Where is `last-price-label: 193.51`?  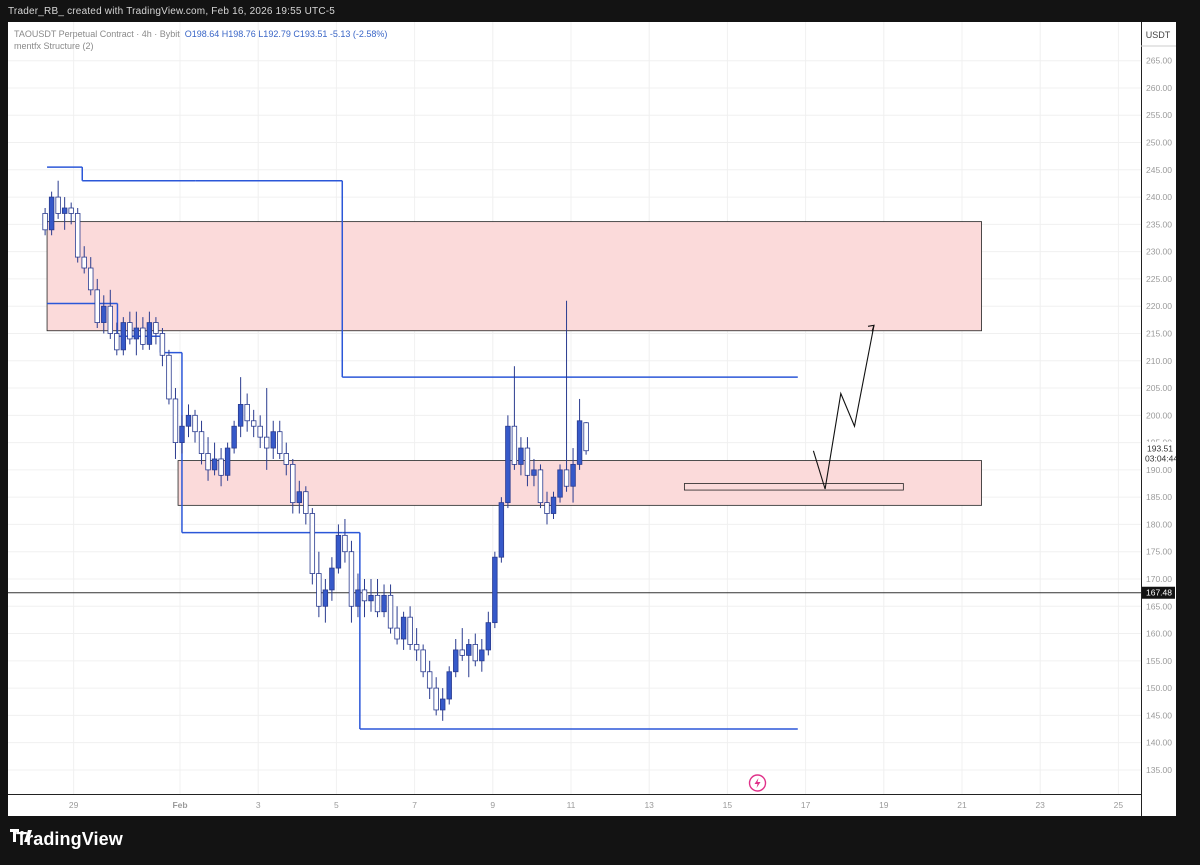 last-price-label: 193.51 is located at coordinates (1160, 449).